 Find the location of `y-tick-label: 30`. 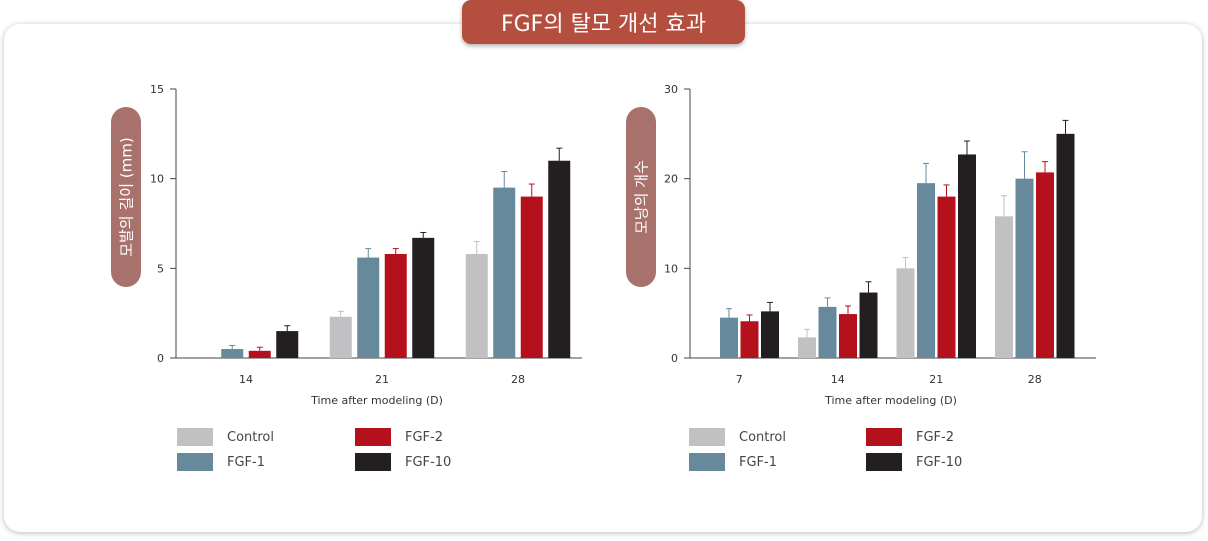

y-tick-label: 30 is located at coordinates (671, 89).